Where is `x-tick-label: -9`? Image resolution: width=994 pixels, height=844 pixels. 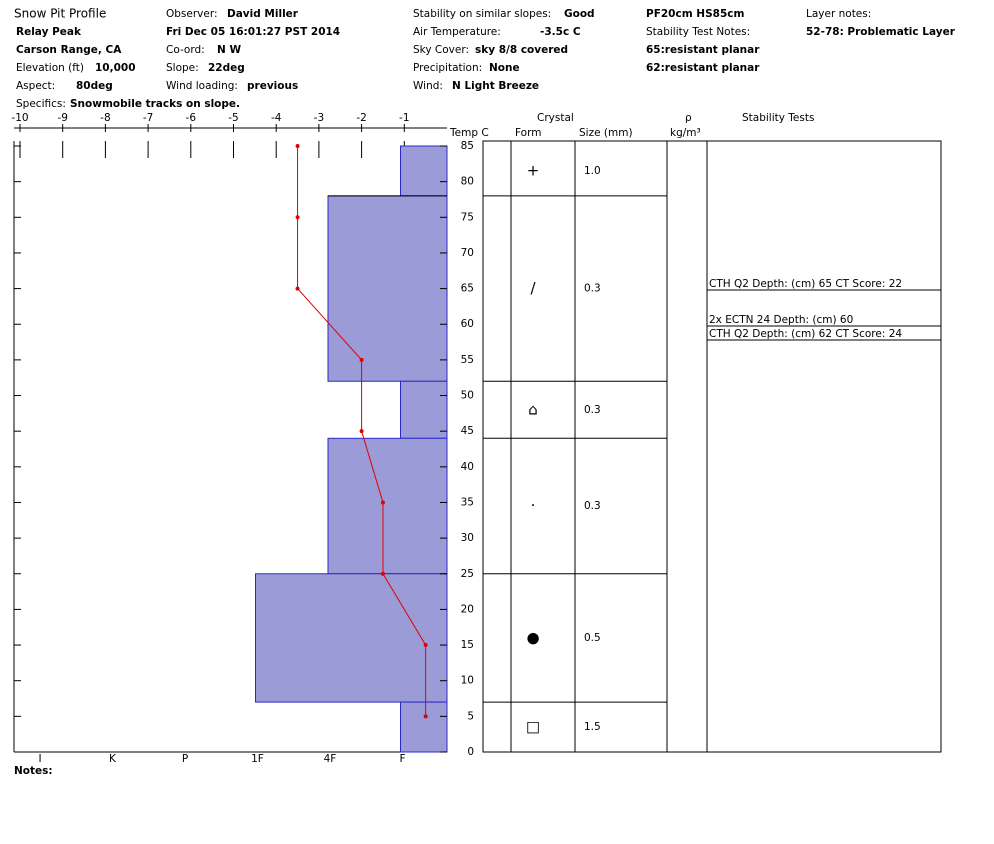 x-tick-label: -9 is located at coordinates (62, 118).